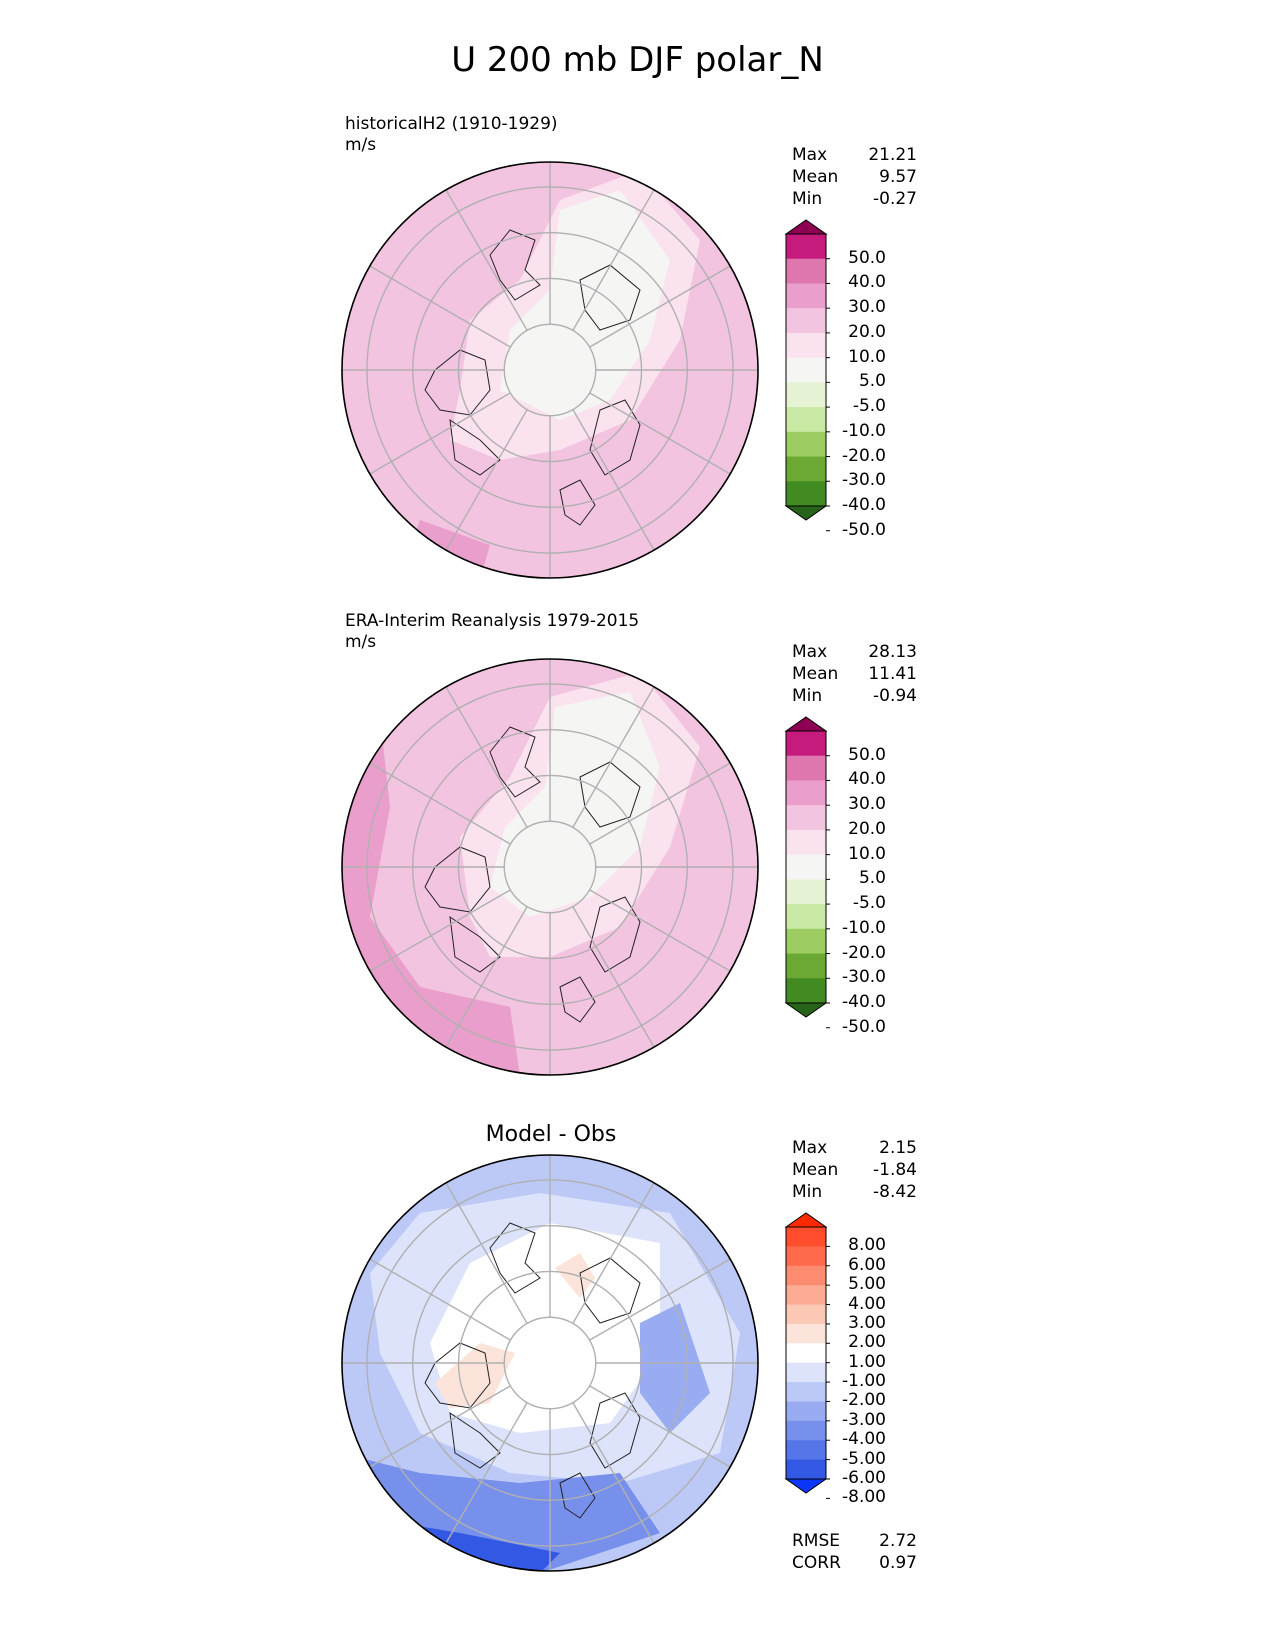  Describe the element at coordinates (854, 199) in the screenshot. I see `panel-1-stat-min: Min -0.27` at that location.